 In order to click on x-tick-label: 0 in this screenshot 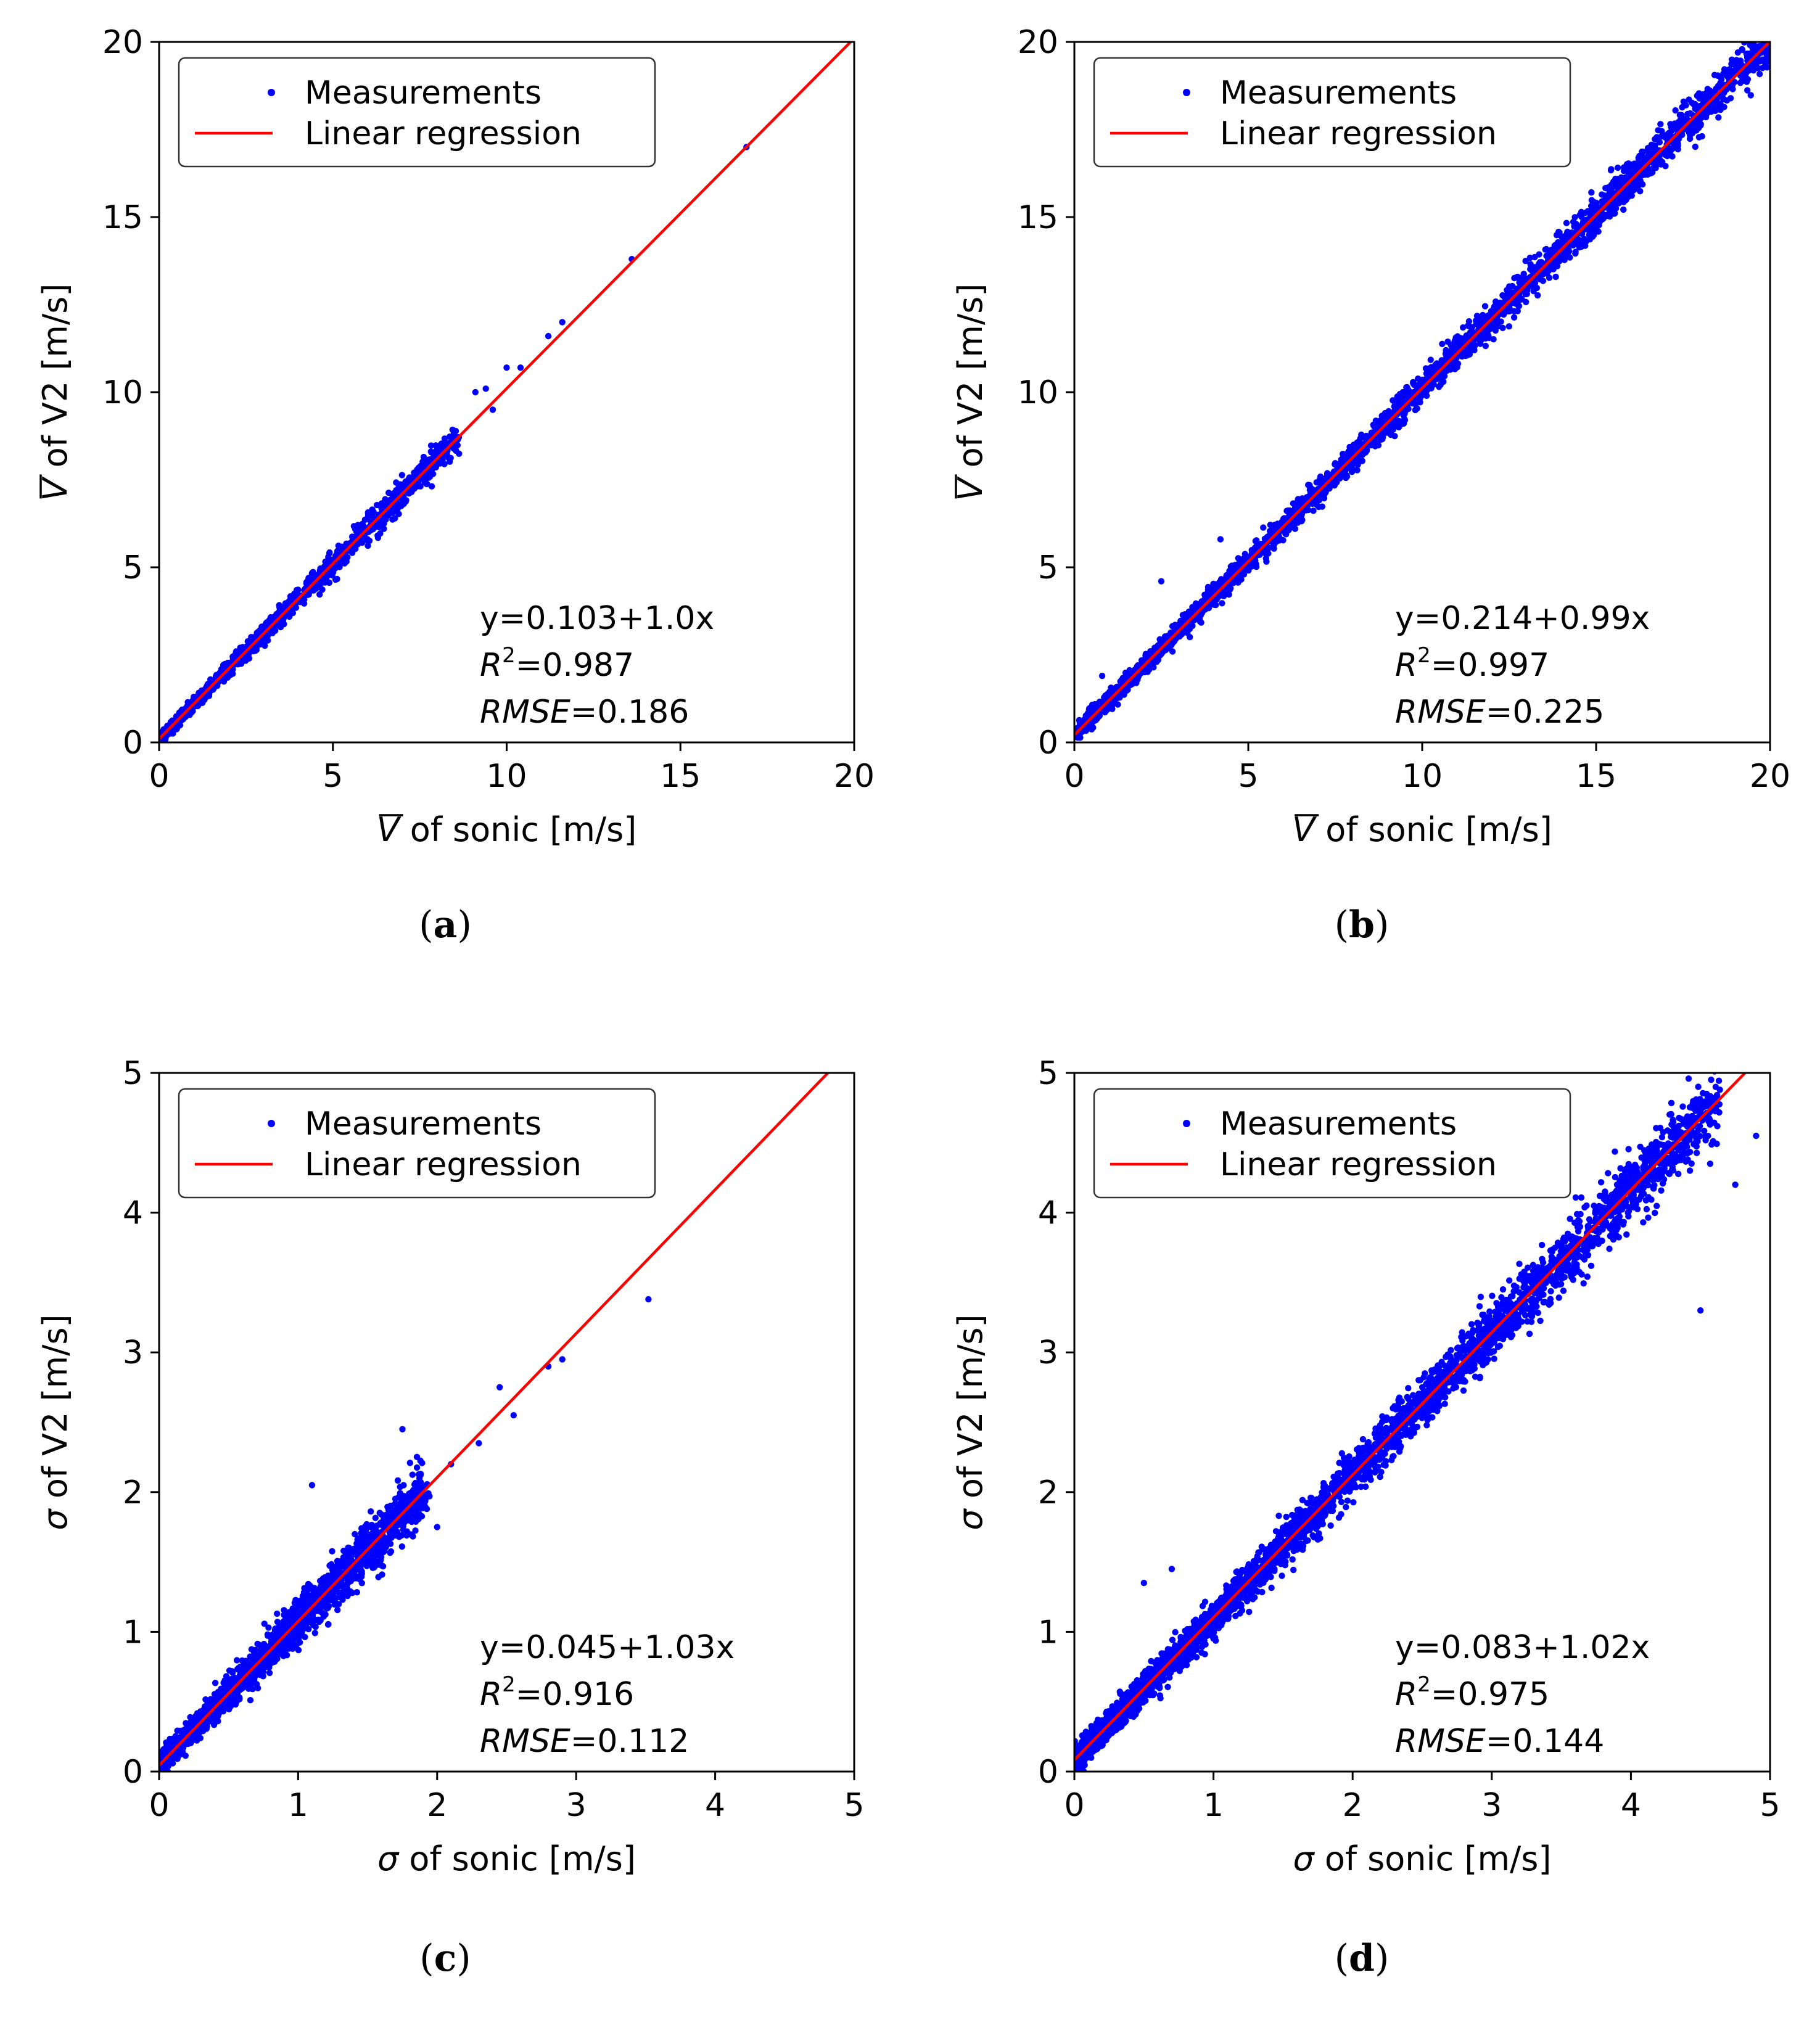, I will do `click(1074, 777)`.